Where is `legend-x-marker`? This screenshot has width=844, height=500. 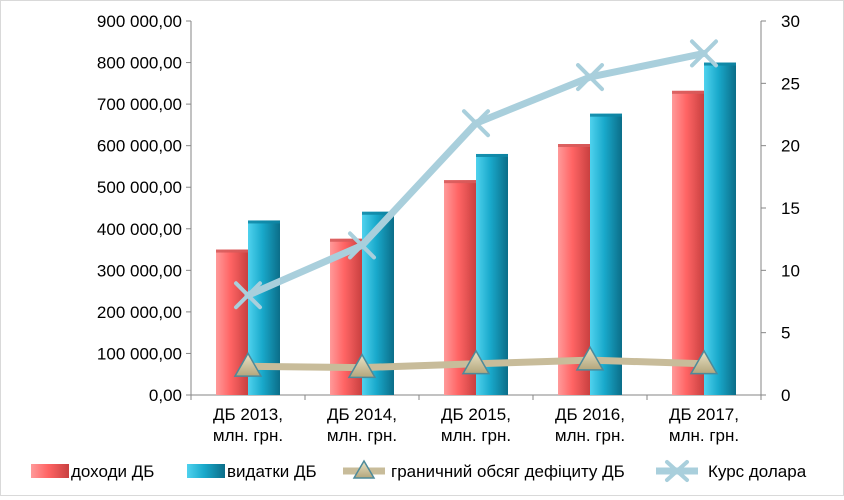
legend-x-marker is located at coordinates (677, 471).